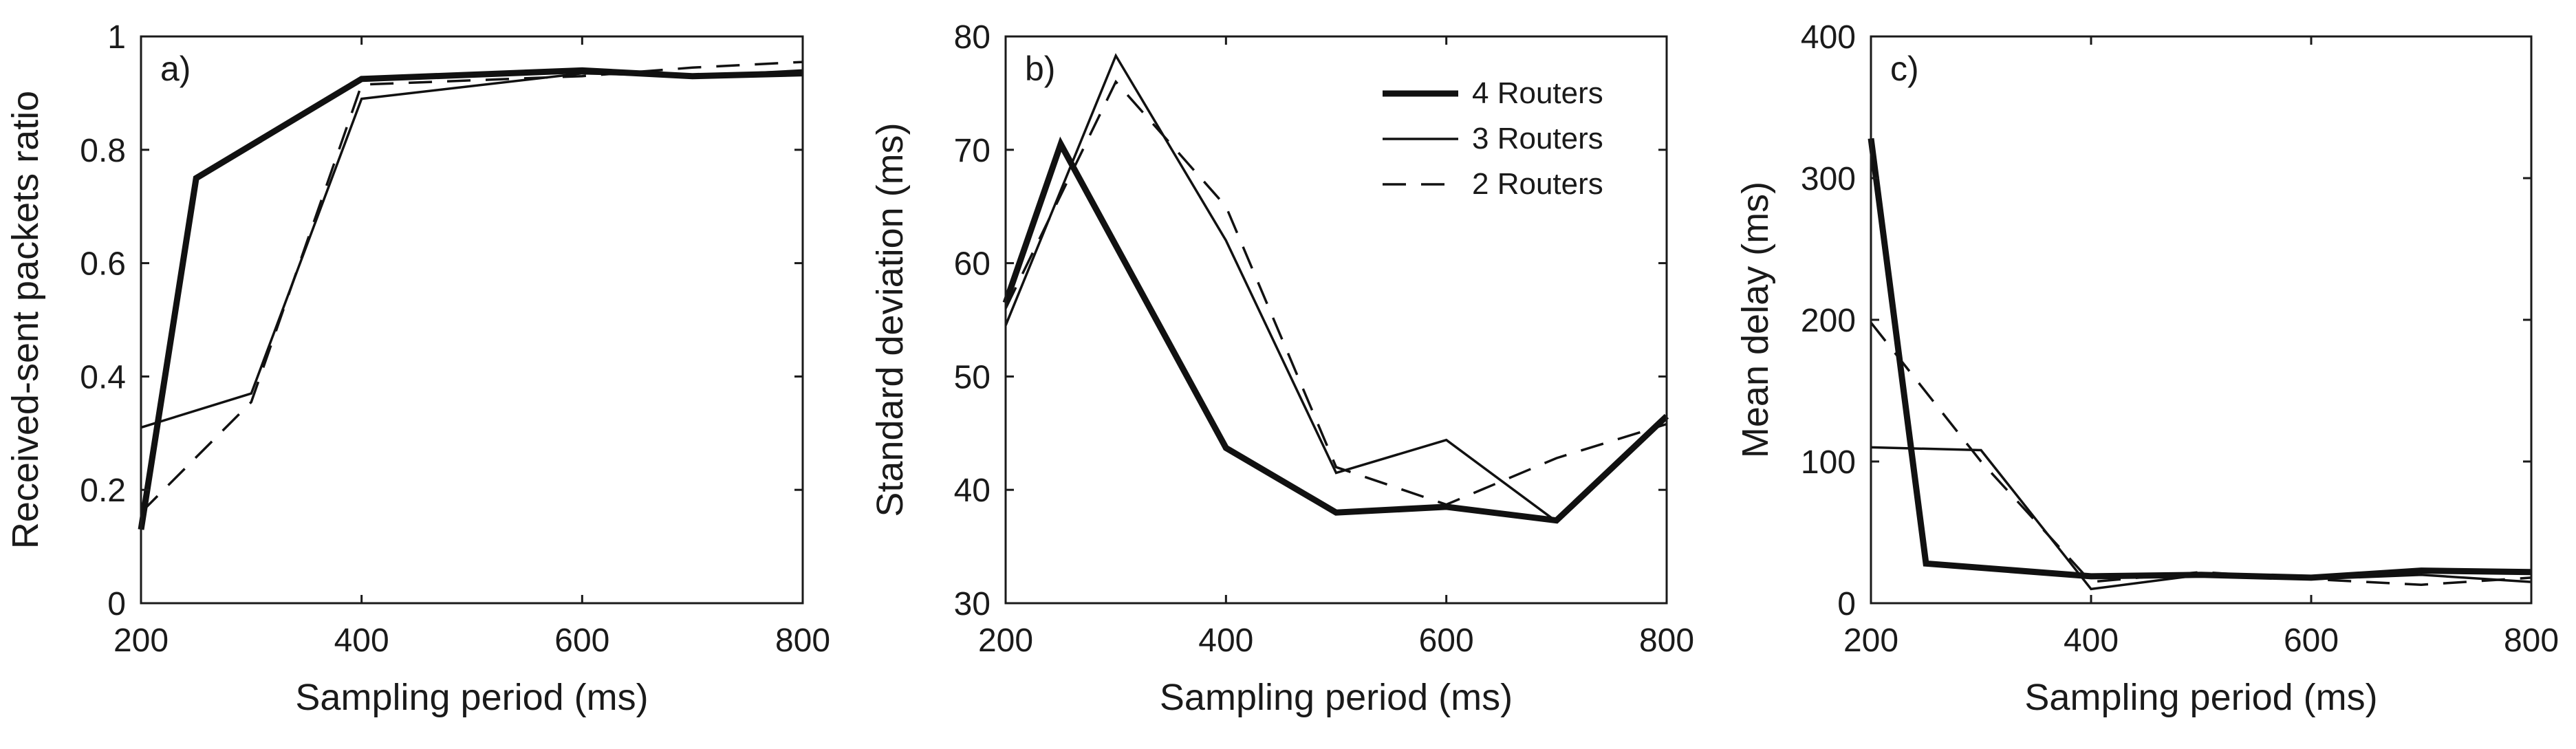 This screenshot has width=2576, height=749. Describe the element at coordinates (103, 151) in the screenshot. I see `y-tick-label: 0.8` at that location.